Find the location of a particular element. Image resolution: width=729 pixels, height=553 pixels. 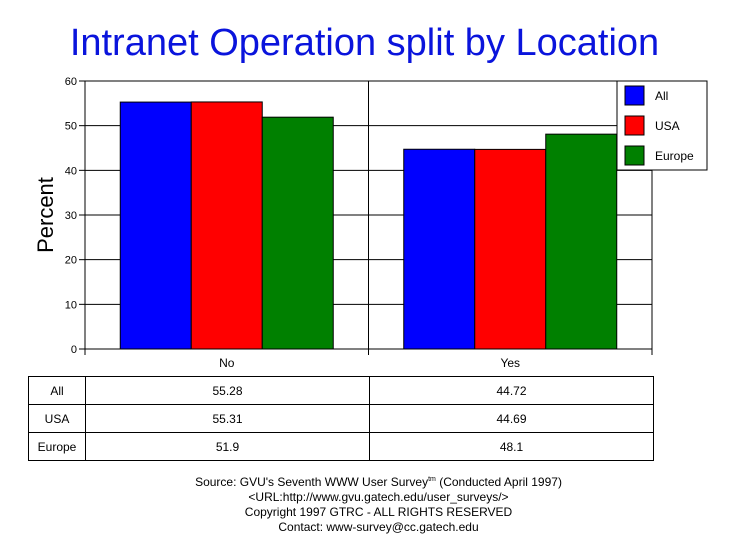

table-row: Europe 51.9 48.1 is located at coordinates (341, 446).